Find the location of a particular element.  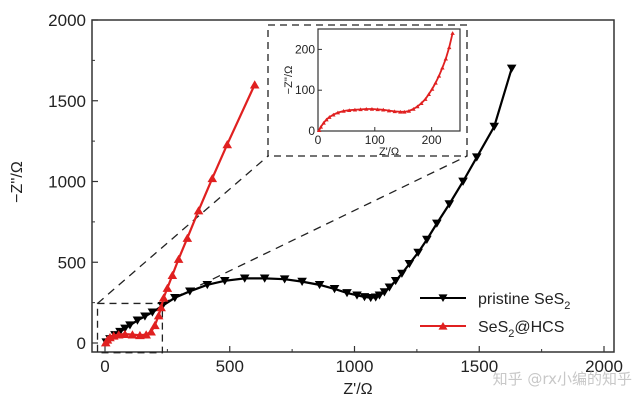

legend-item-hcs: SeS2@HCS is located at coordinates (492, 329).